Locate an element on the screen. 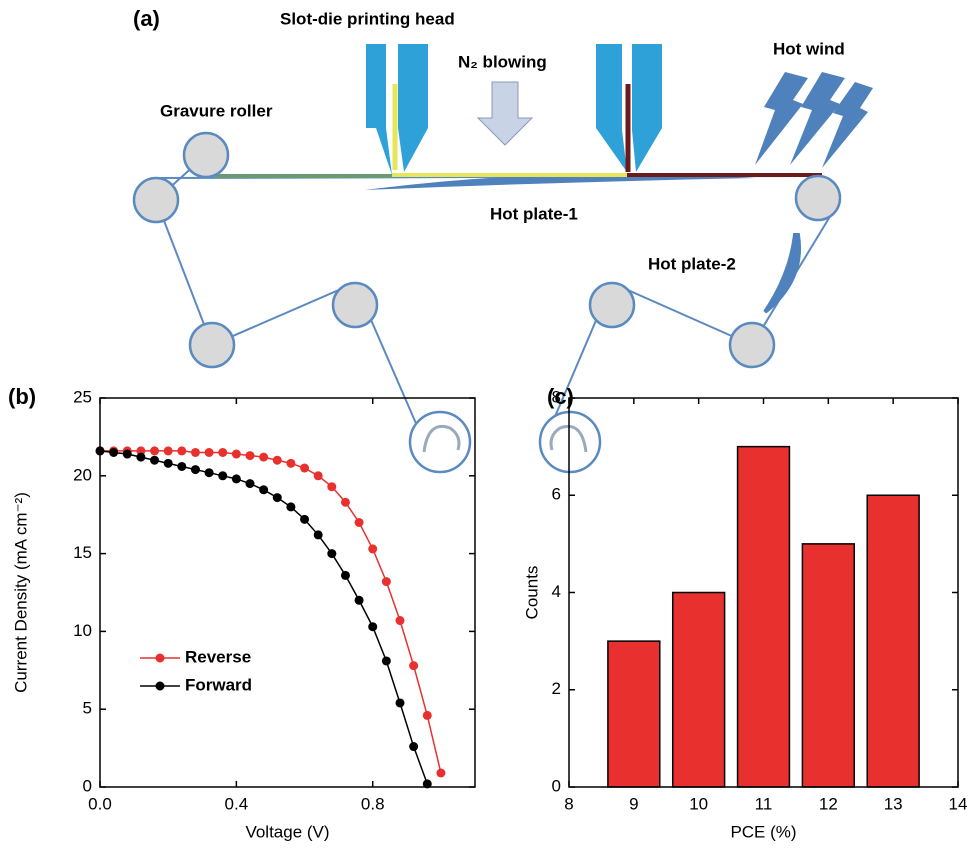 This screenshot has height=854, width=971. y-tick-label: 5 is located at coordinates (87, 708).